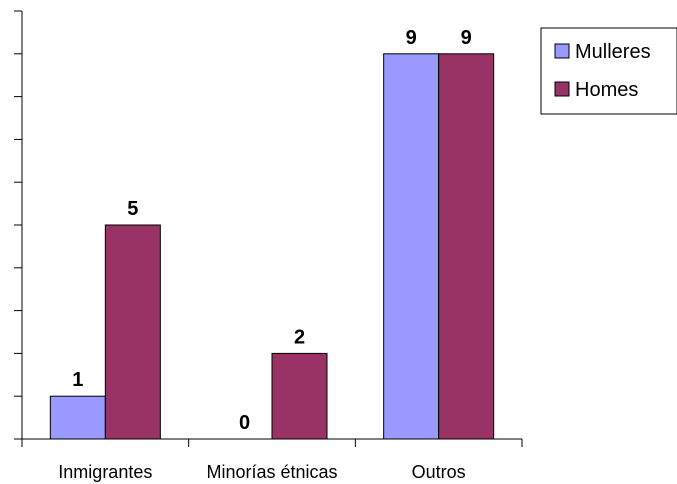 This screenshot has width=677, height=484. I want to click on legend-swatch-mulleres, so click(562, 51).